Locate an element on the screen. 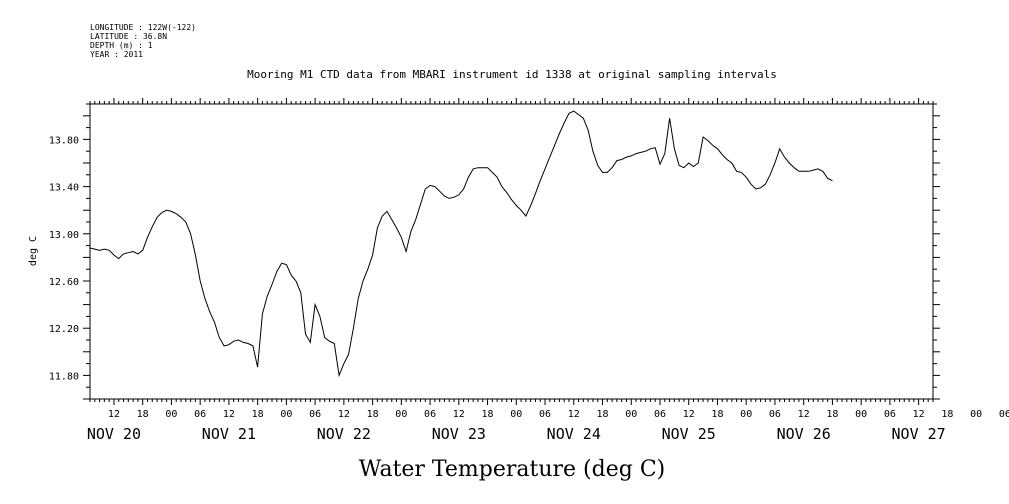 The height and width of the screenshot is (504, 1009). y-tick-label: 11.80 is located at coordinates (64, 376).